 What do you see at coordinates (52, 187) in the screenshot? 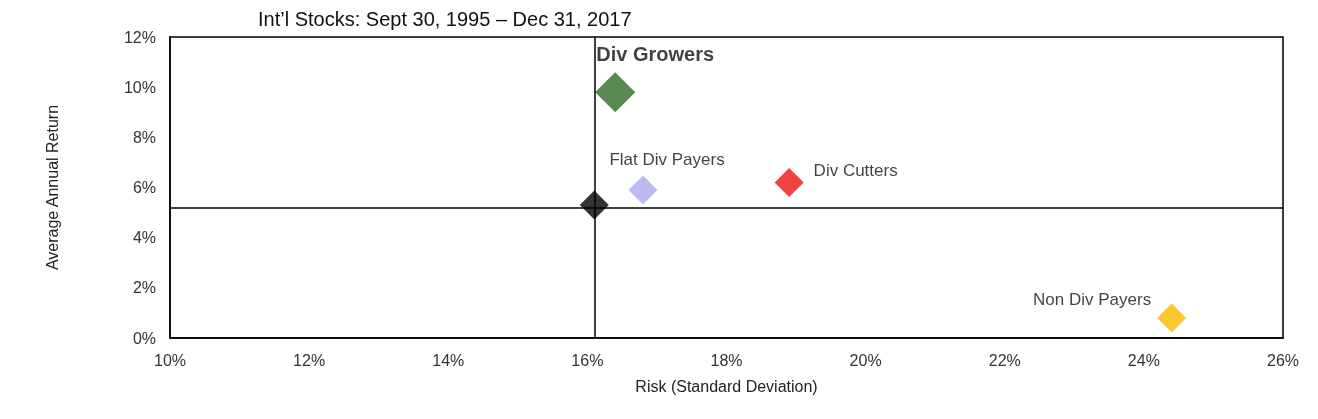
I see `y-axis-title: Average Annual Return` at bounding box center [52, 187].